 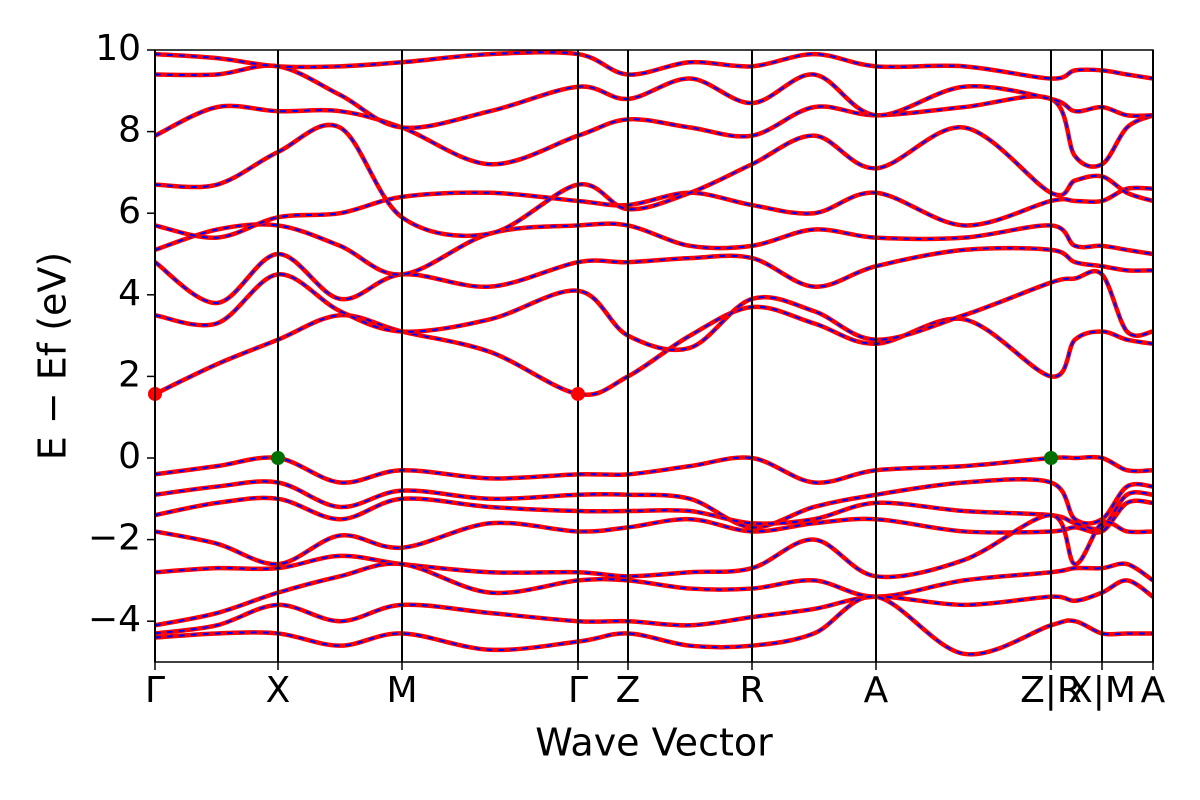 What do you see at coordinates (401, 690) in the screenshot?
I see `x-tick-label: M` at bounding box center [401, 690].